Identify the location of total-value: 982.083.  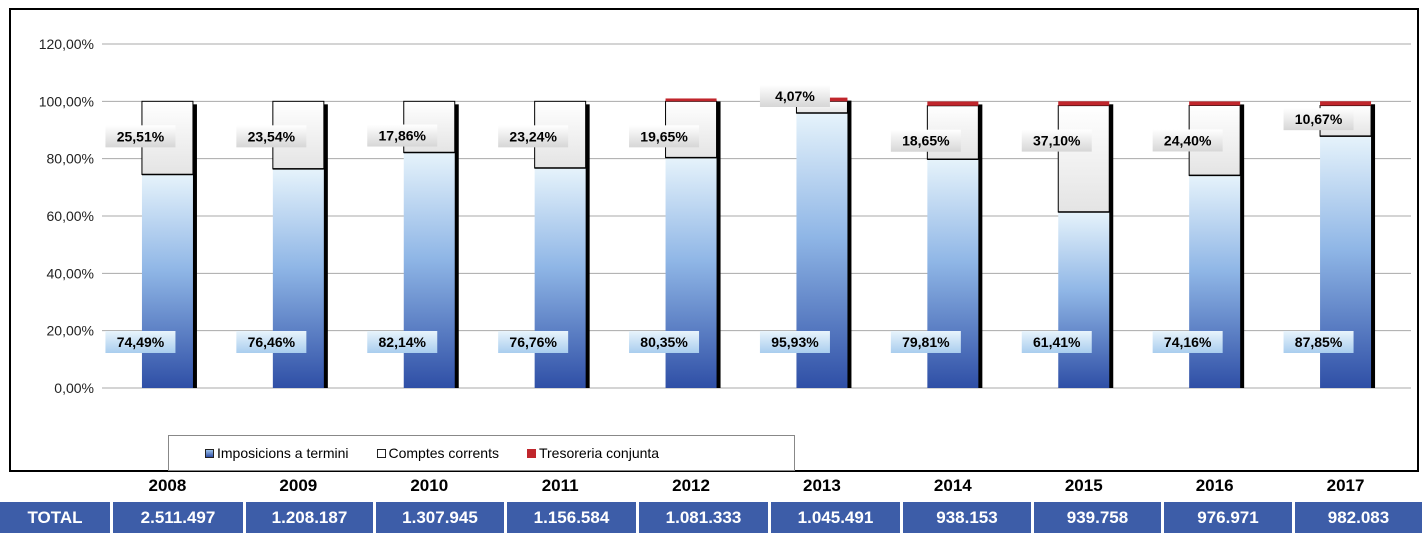
(1358, 517).